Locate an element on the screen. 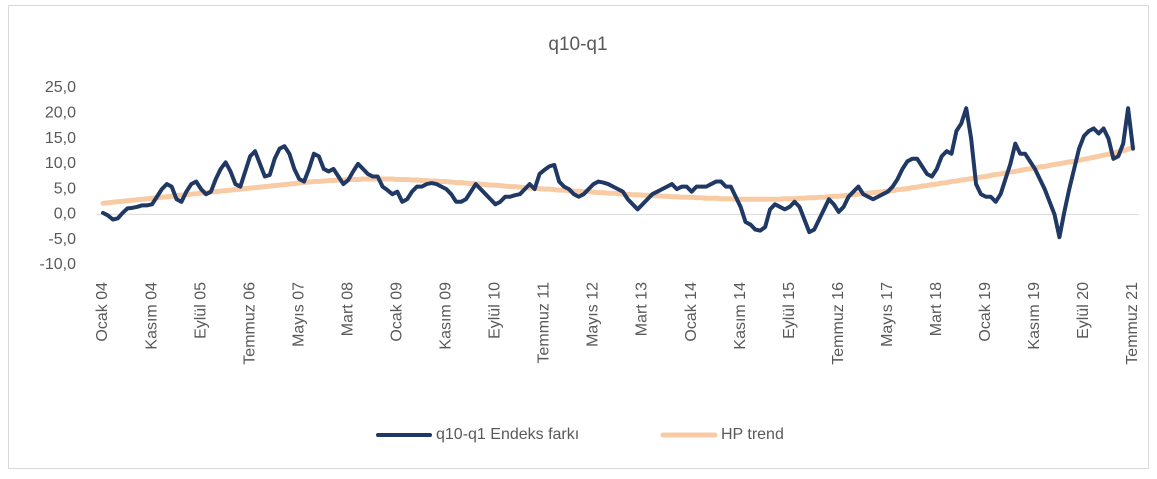 The width and height of the screenshot is (1157, 479). x-tick-label: Kasım 04 is located at coordinates (151, 316).